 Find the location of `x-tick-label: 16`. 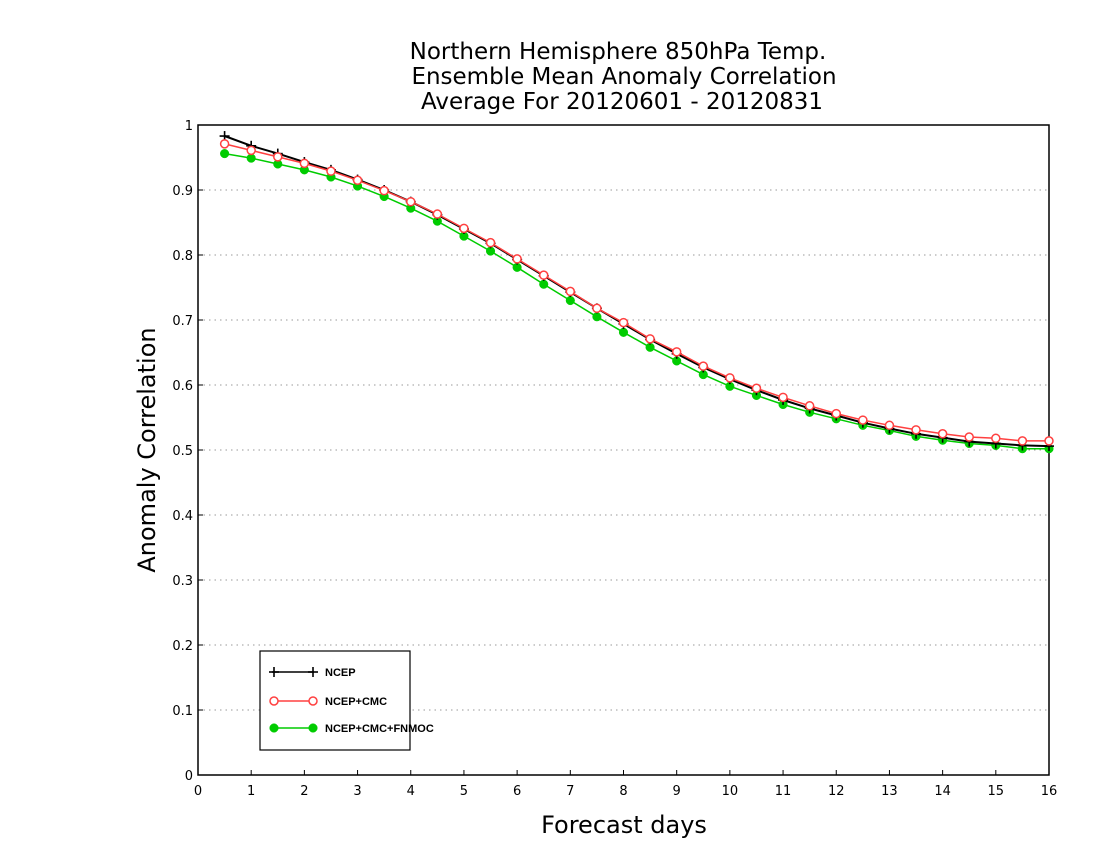

x-tick-label: 16 is located at coordinates (1049, 791).